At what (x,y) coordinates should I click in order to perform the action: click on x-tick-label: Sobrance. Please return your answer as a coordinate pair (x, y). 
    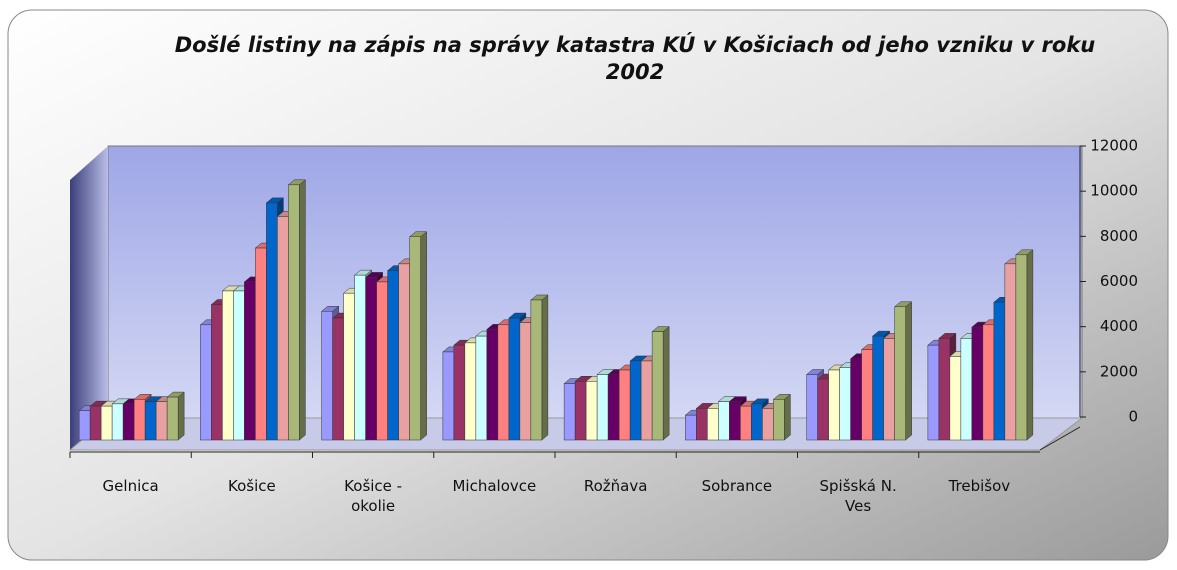
    Looking at the image, I should click on (737, 486).